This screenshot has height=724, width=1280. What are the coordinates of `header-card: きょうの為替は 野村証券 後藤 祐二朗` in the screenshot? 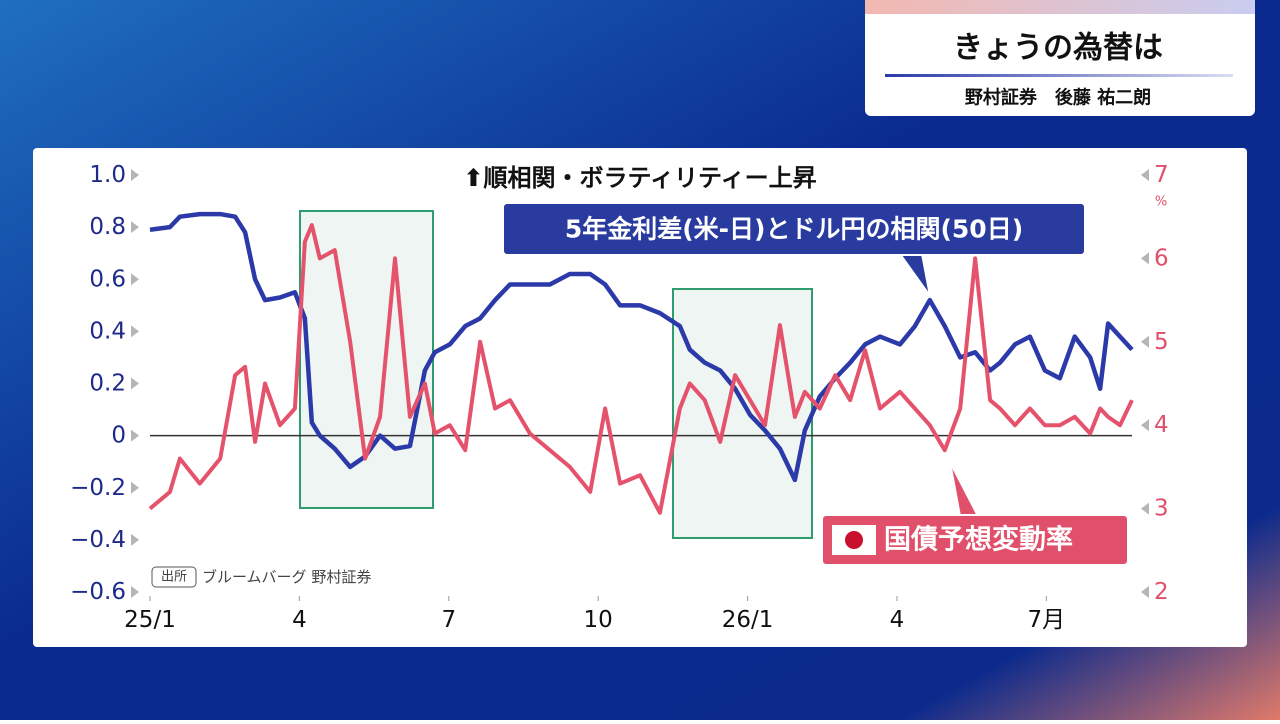 It's located at (1060, 58).